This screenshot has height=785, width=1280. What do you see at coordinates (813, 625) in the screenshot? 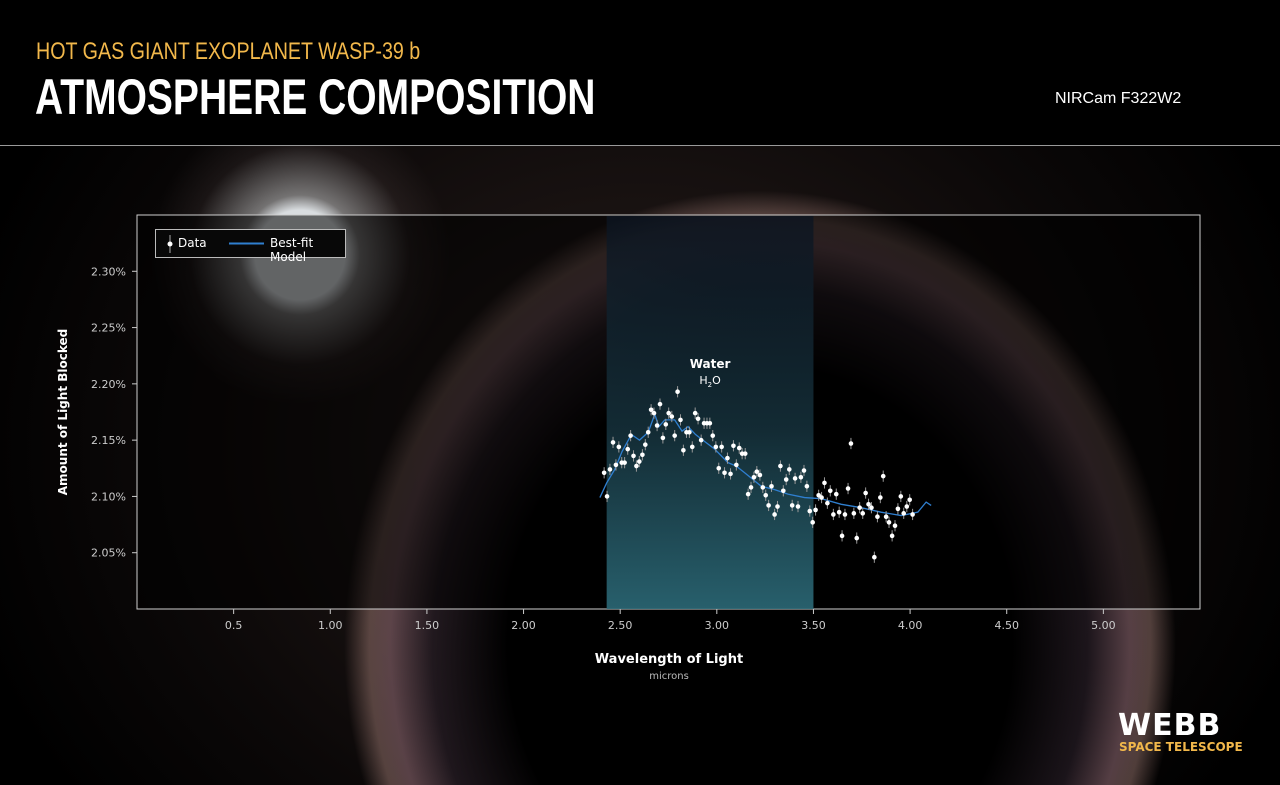
I see `x-tick-label: 3.50` at bounding box center [813, 625].